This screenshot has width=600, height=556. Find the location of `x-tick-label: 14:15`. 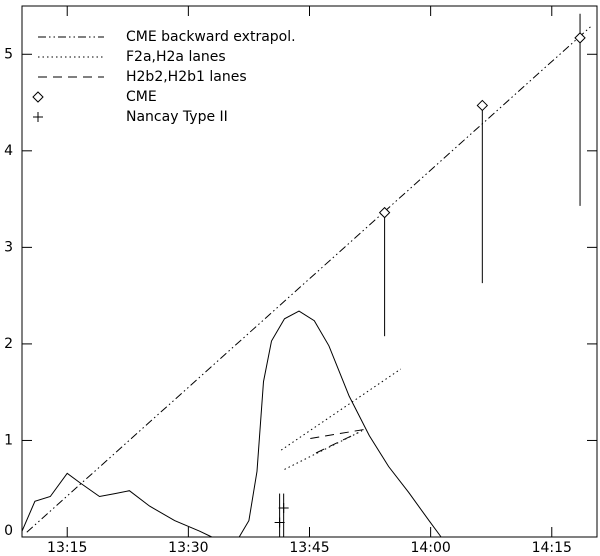

x-tick-label: 14:15 is located at coordinates (552, 548).